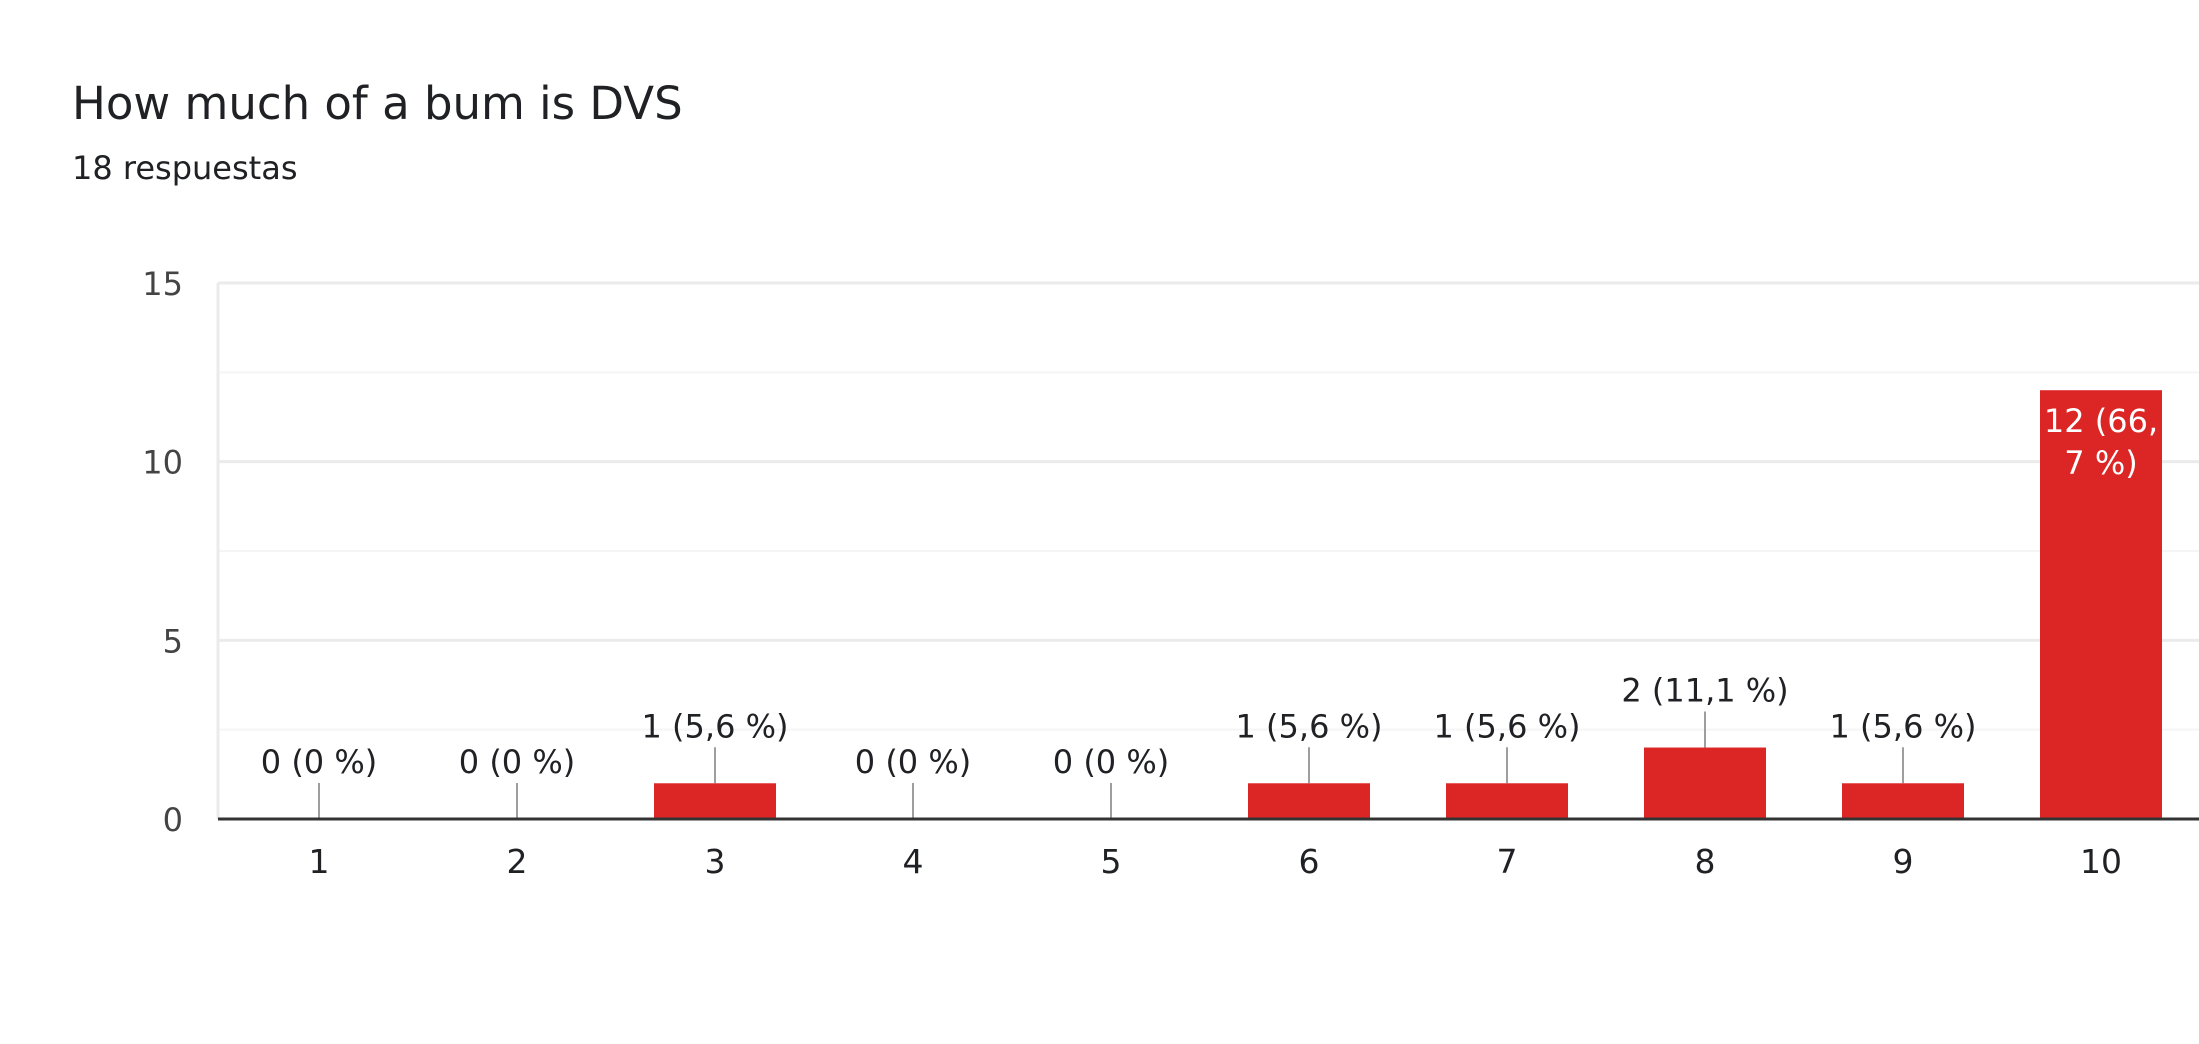 The image size is (2199, 1044). I want to click on y-tick-label: 10, so click(162, 463).